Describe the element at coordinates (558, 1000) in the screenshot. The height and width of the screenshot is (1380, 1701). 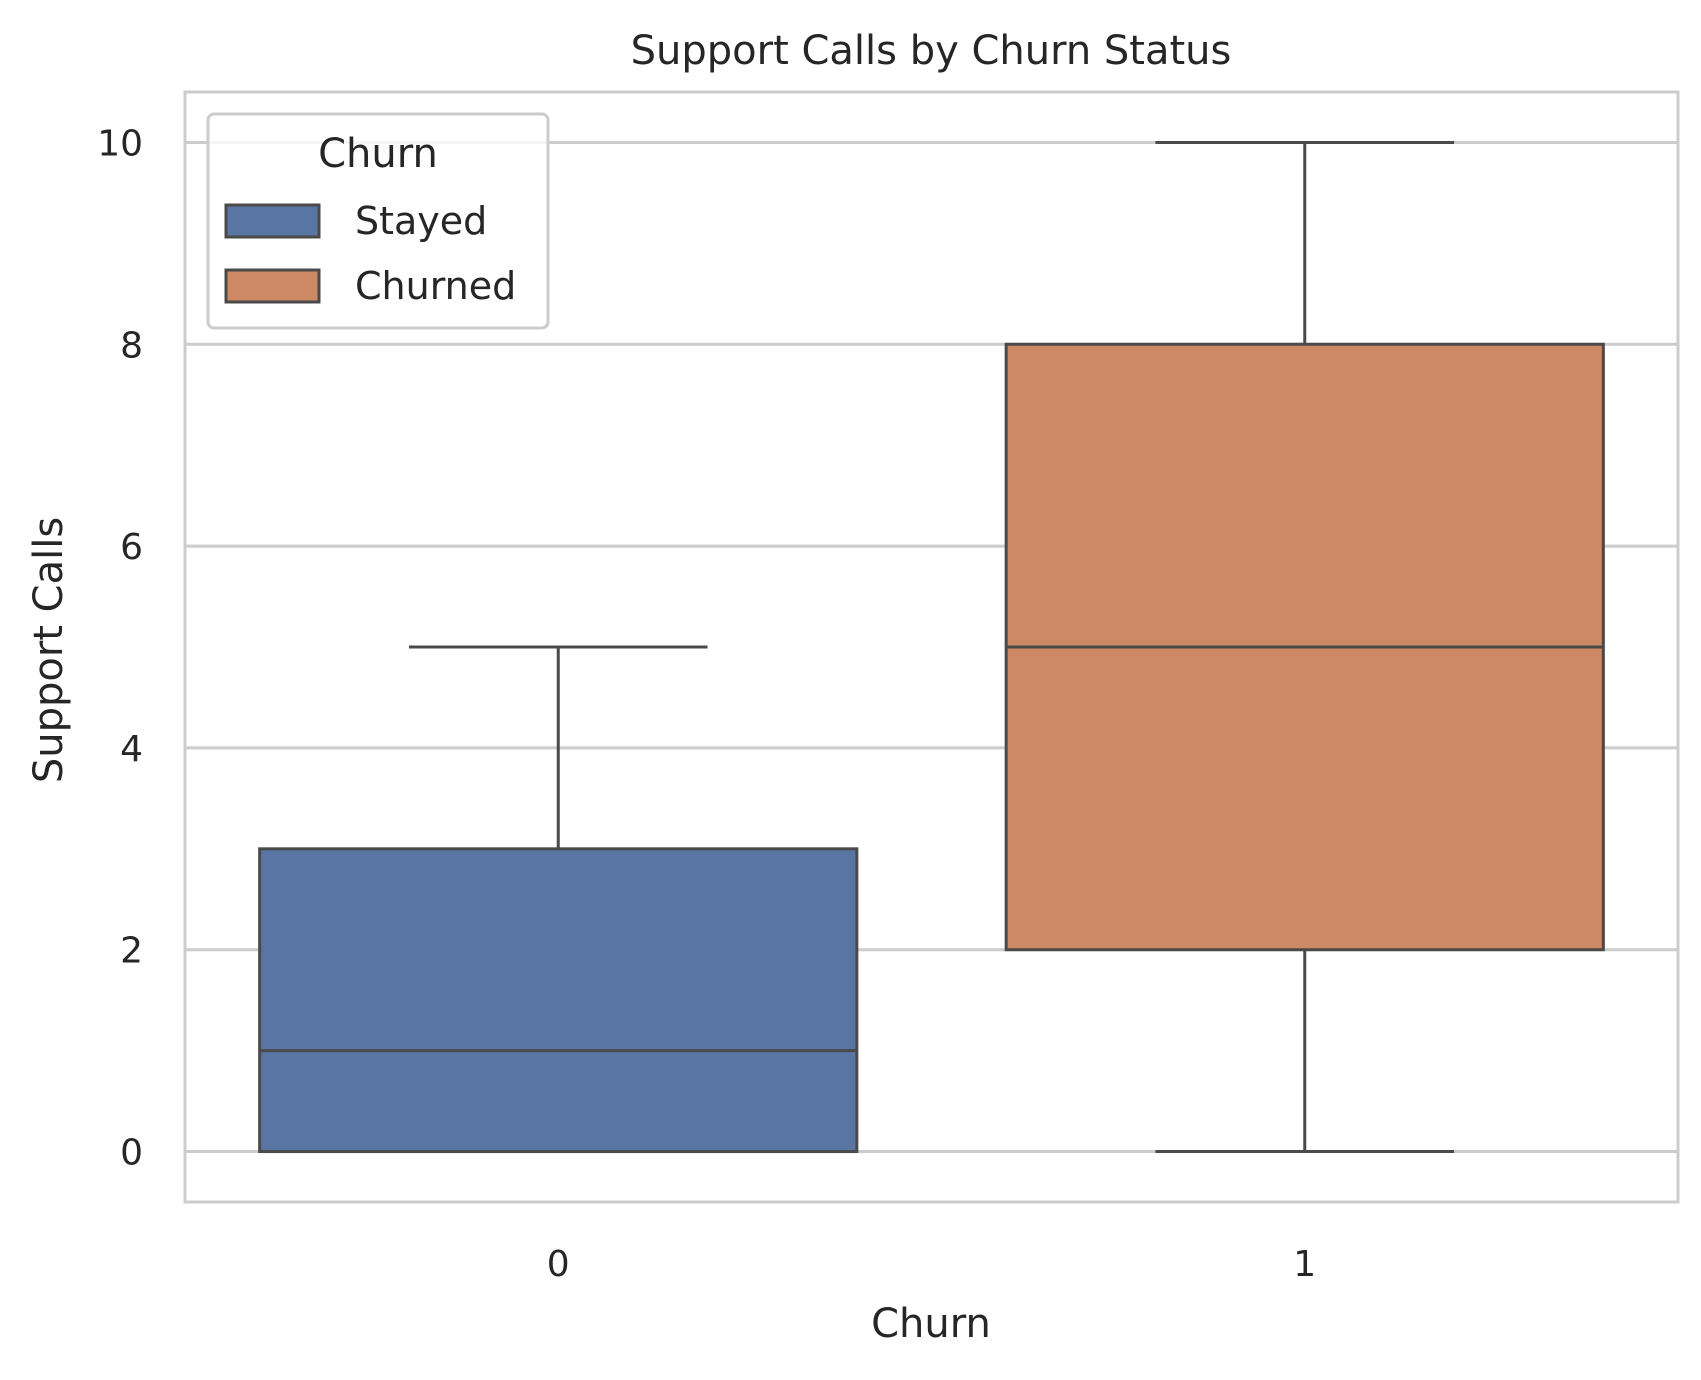
I see `box-iqr` at that location.